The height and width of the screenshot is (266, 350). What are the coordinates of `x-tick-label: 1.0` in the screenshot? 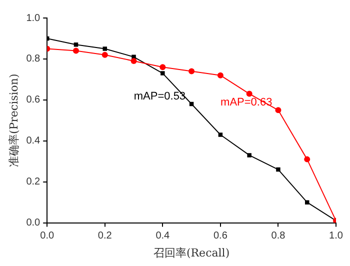 It's located at (336, 236).